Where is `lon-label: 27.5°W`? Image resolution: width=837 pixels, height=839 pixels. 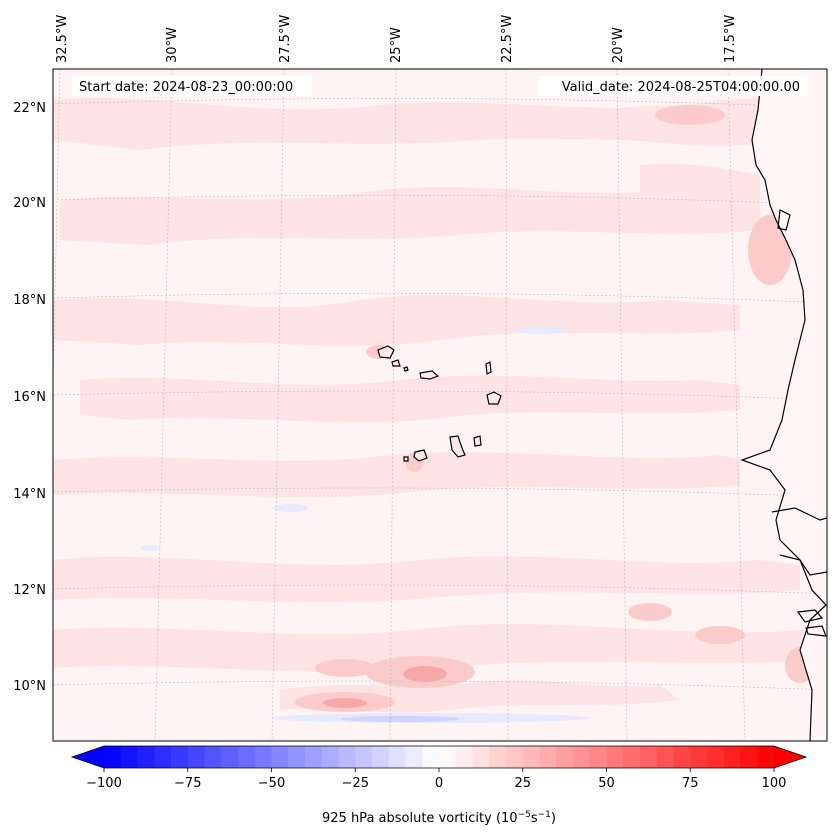 lon-label: 27.5°W is located at coordinates (285, 39).